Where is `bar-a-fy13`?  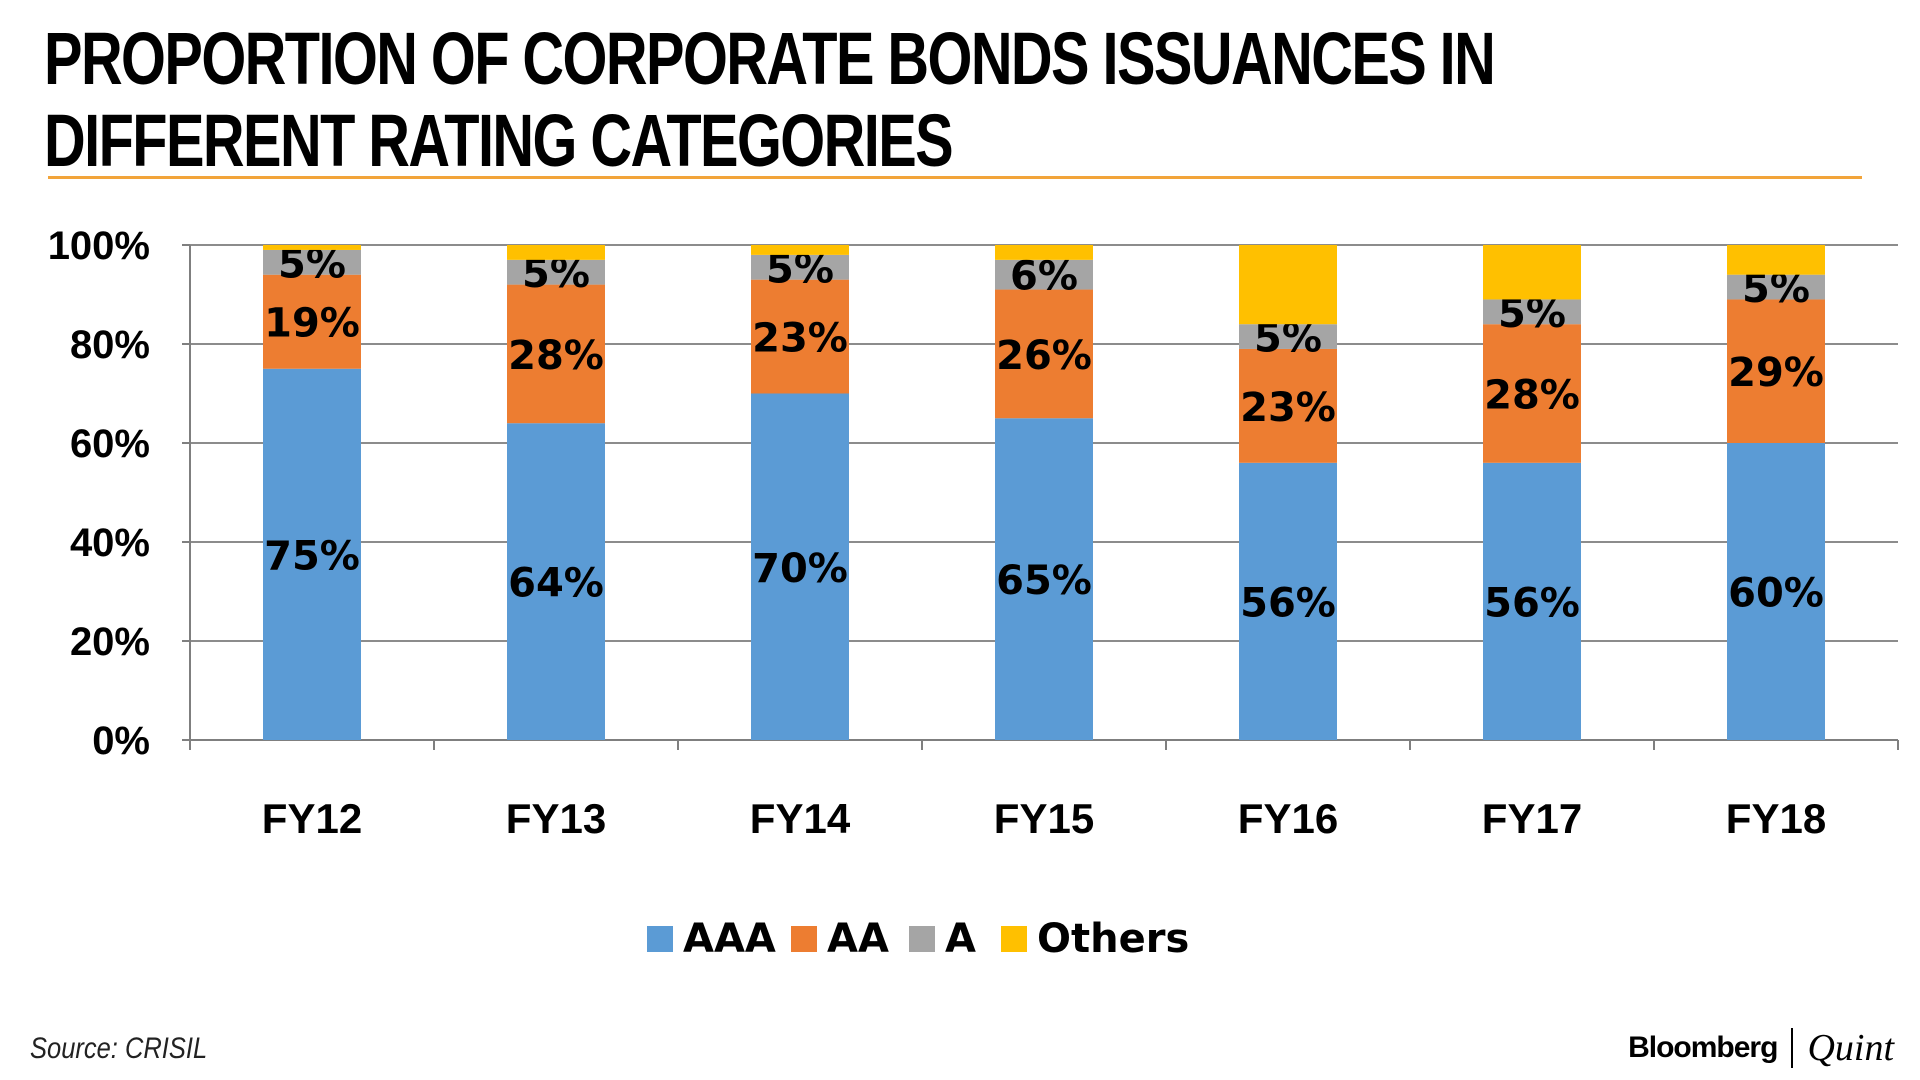 bar-a-fy13 is located at coordinates (556, 272).